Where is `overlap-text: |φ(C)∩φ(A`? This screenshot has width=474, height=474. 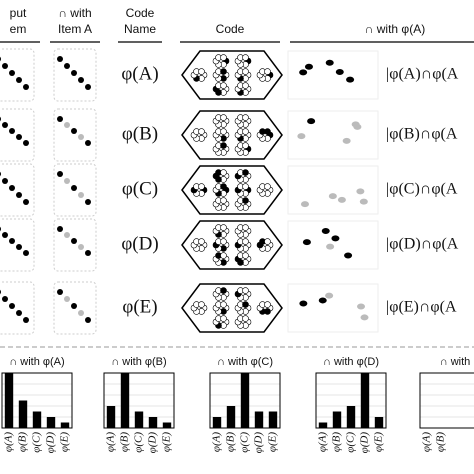
overlap-text: |φ(C)∩φ(A is located at coordinates (422, 189).